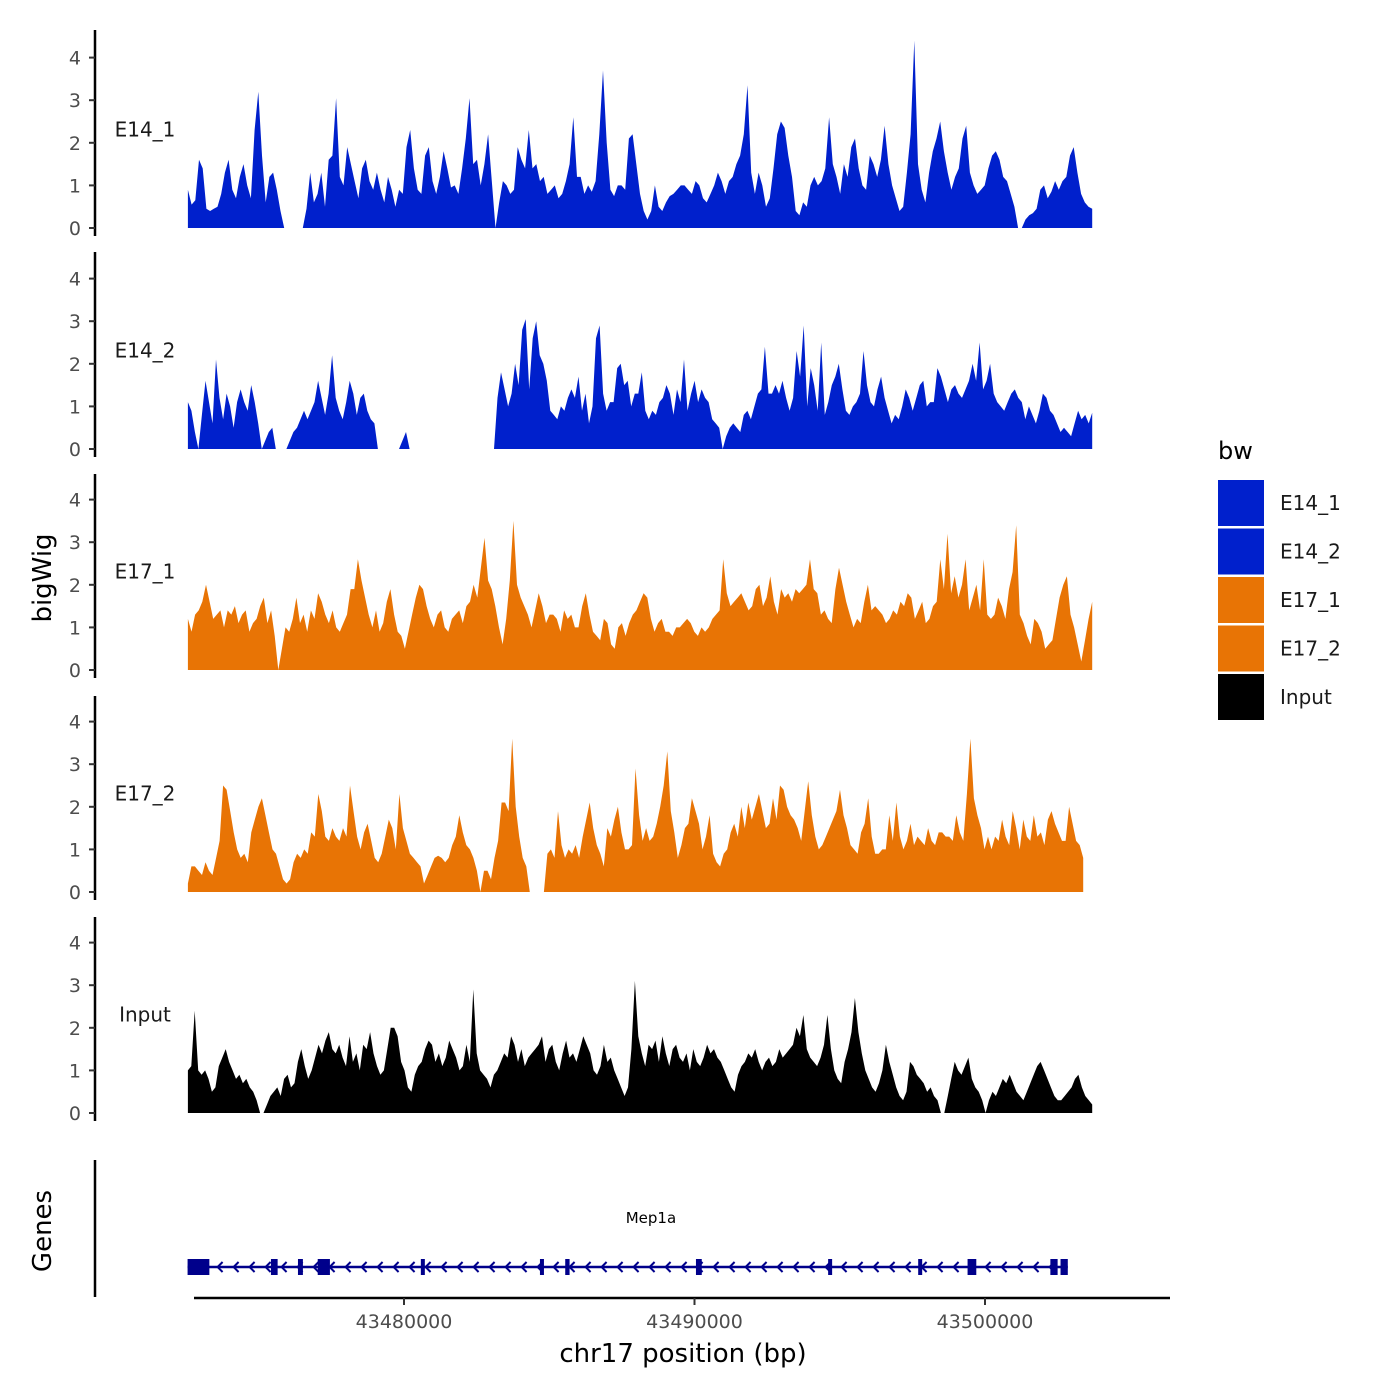 This screenshot has height=1400, width=1400. I want to click on y-axis-title: bigWig, so click(43, 577).